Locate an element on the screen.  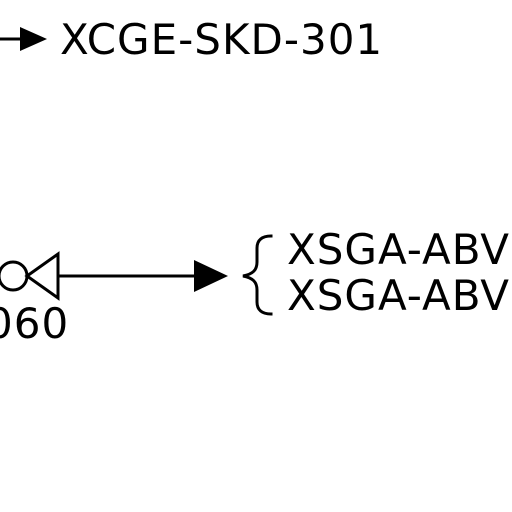
left-curly-brace-icon is located at coordinates (257, 275).